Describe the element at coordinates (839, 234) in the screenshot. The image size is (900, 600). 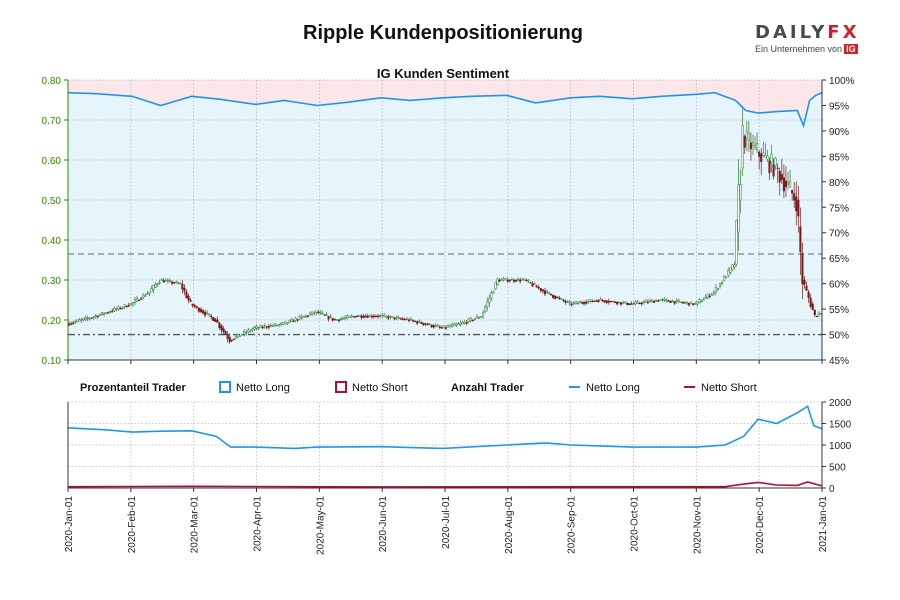
I see `pct-tick-label-5: 70%` at that location.